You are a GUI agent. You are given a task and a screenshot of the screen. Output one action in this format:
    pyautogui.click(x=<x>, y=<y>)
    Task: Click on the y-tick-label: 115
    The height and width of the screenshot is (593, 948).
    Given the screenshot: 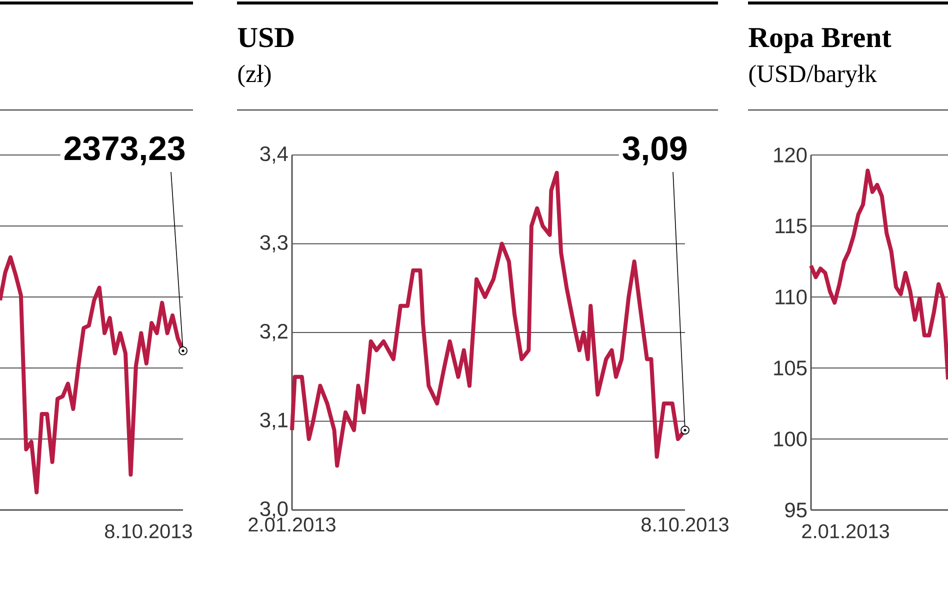 What is the action you would take?
    pyautogui.click(x=791, y=226)
    